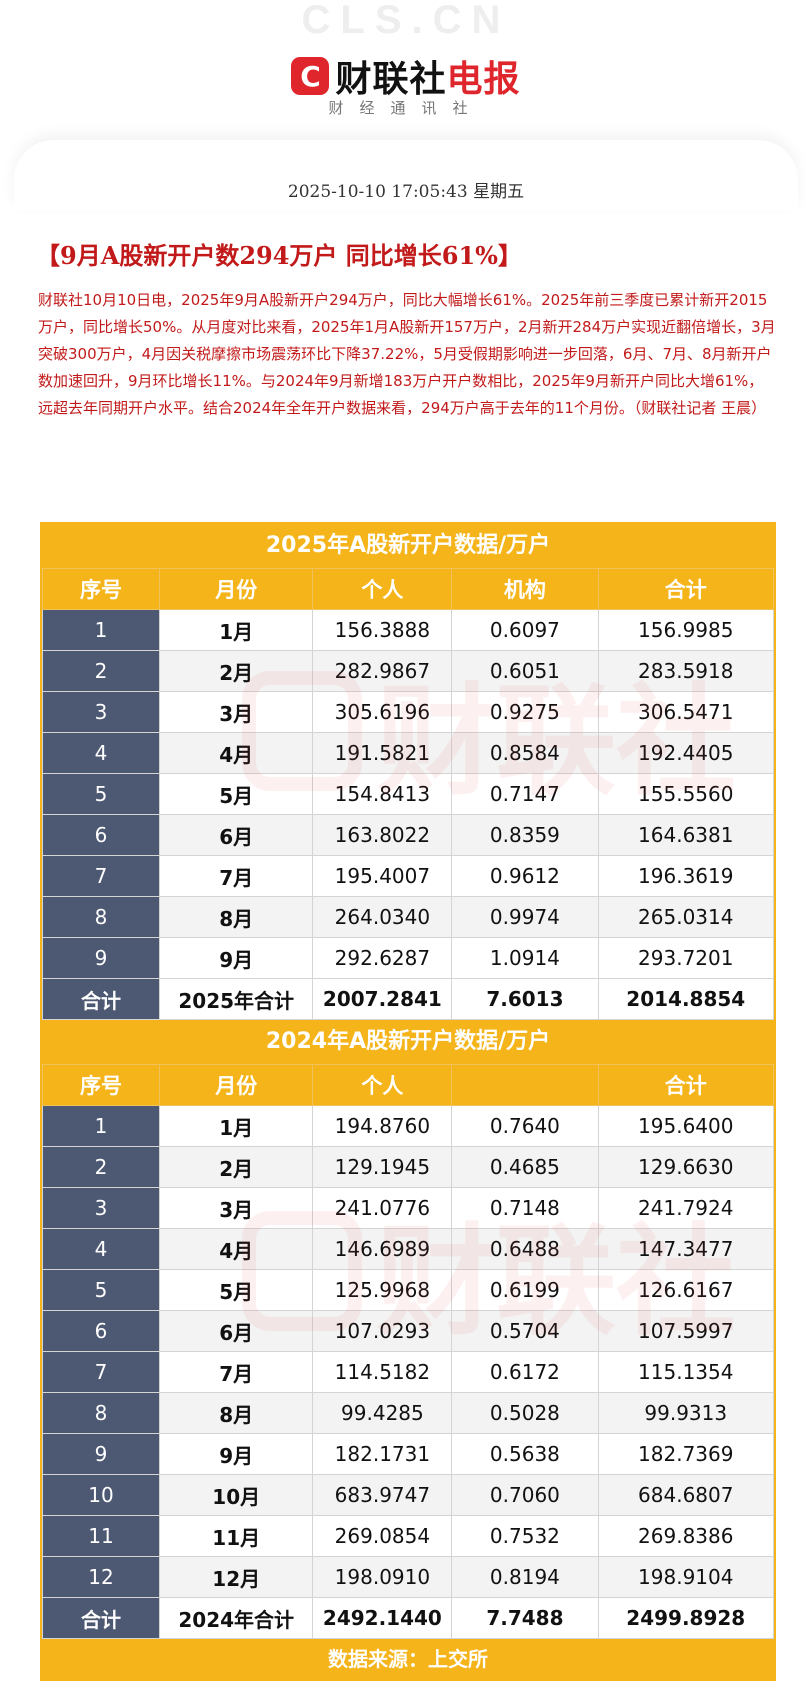  I want to click on table-cell: 12月, so click(236, 1577).